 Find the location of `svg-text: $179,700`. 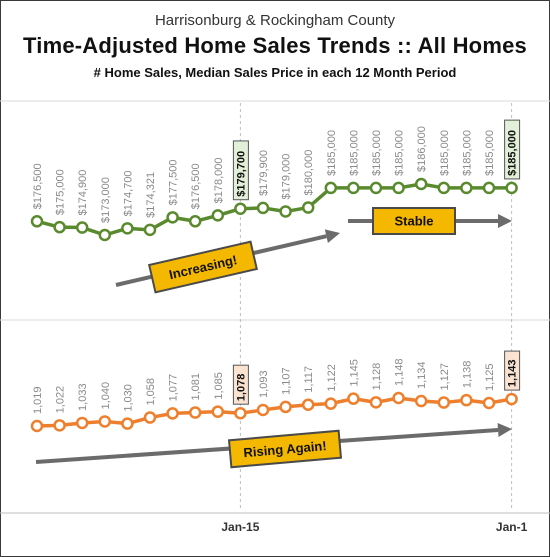

svg-text: $179,700 is located at coordinates (241, 174).